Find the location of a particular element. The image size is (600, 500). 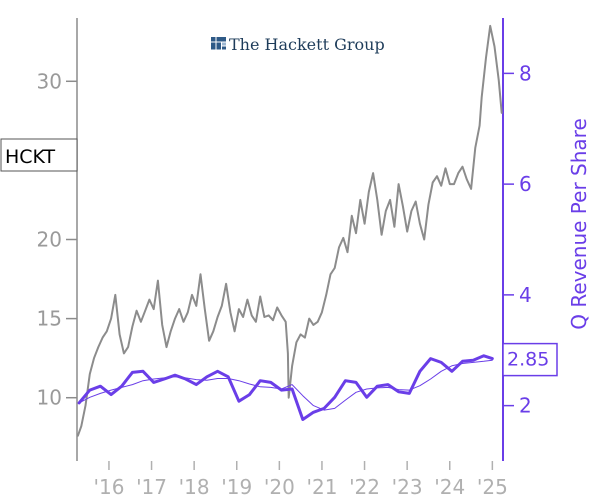

revenue-trend-line is located at coordinates (285, 385).